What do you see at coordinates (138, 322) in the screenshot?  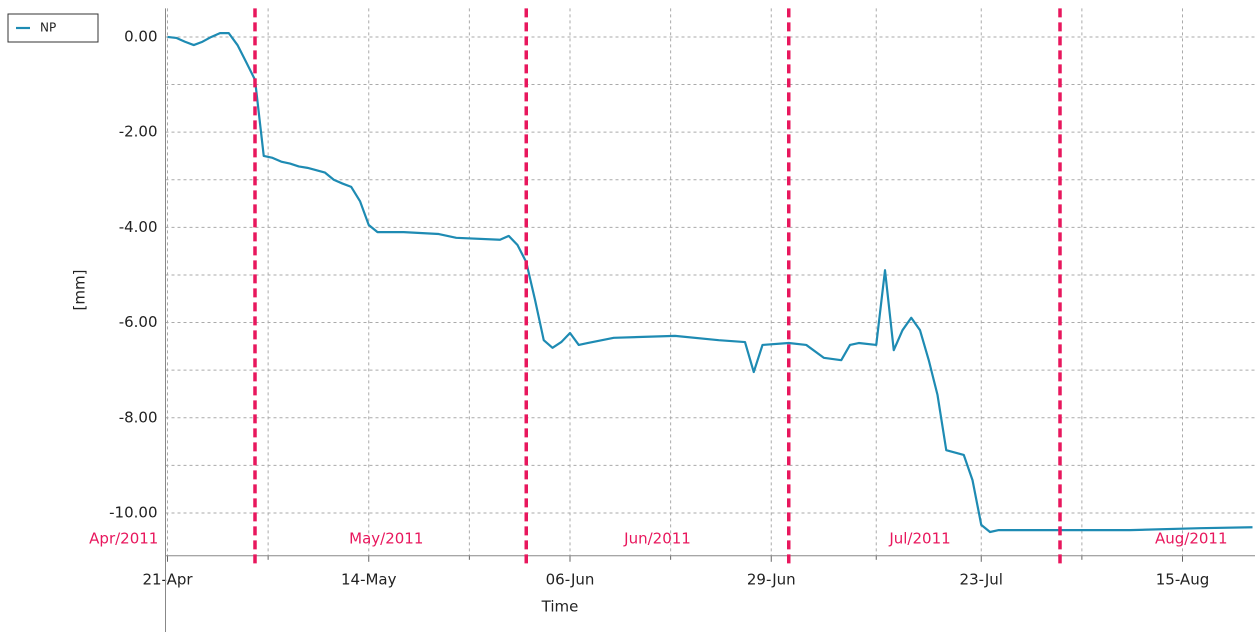 I see `y-tick-label: -6.00` at bounding box center [138, 322].